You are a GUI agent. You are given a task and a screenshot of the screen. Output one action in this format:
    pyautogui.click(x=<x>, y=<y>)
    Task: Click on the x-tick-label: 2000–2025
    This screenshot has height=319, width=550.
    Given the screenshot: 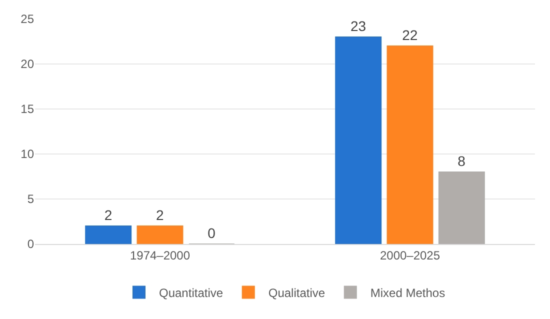 What is the action you would take?
    pyautogui.click(x=410, y=255)
    